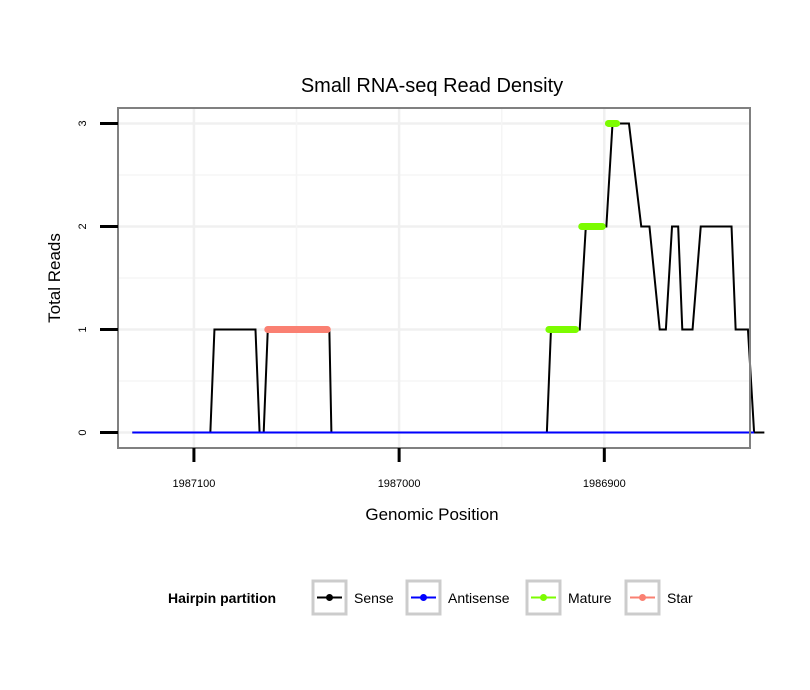  What do you see at coordinates (374, 598) in the screenshot?
I see `legend-label-sense: Sense` at bounding box center [374, 598].